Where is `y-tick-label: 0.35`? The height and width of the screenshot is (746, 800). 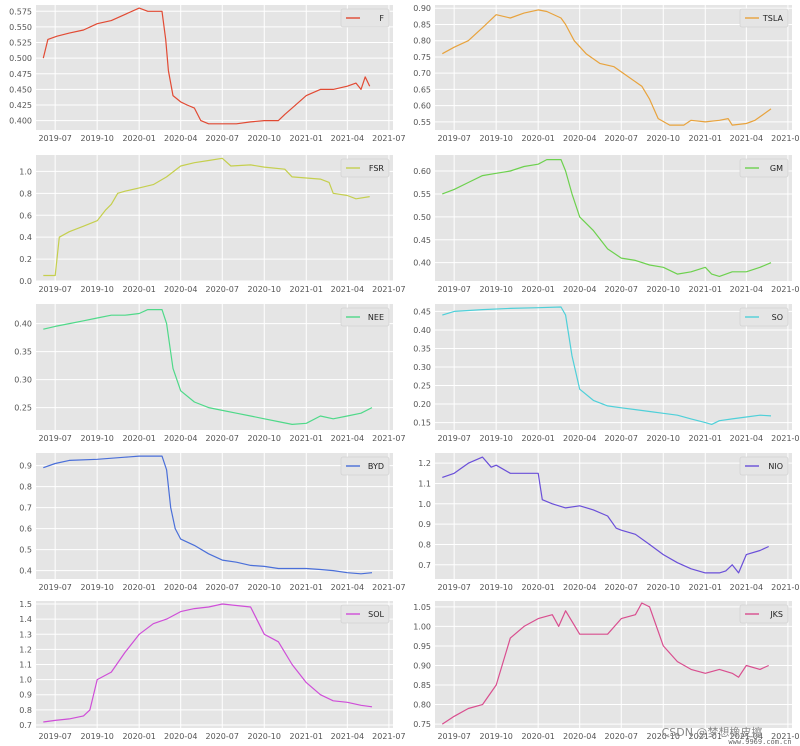
y-tick-label: 0.35 is located at coordinates (422, 348).